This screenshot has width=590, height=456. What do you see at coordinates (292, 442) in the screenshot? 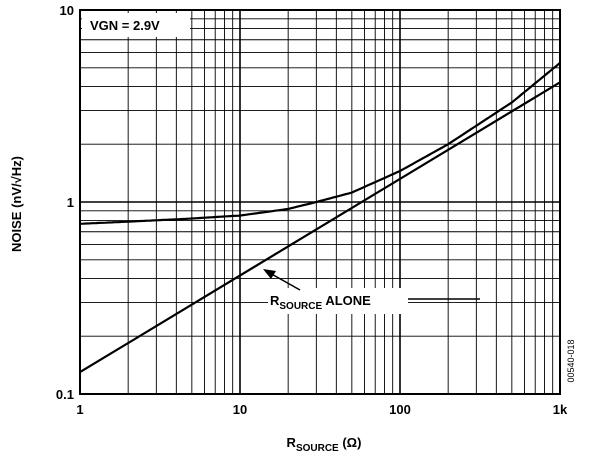
I see `x-axis-label-main: R` at bounding box center [292, 442].